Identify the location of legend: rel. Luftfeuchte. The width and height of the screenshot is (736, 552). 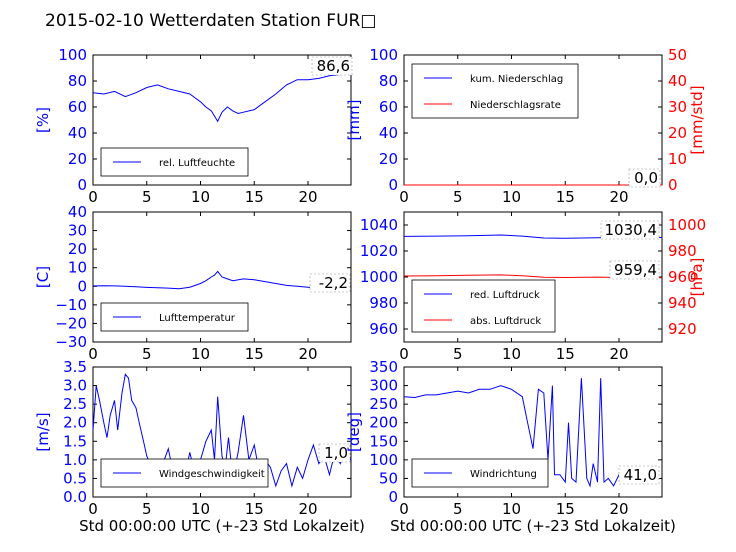
(174, 162).